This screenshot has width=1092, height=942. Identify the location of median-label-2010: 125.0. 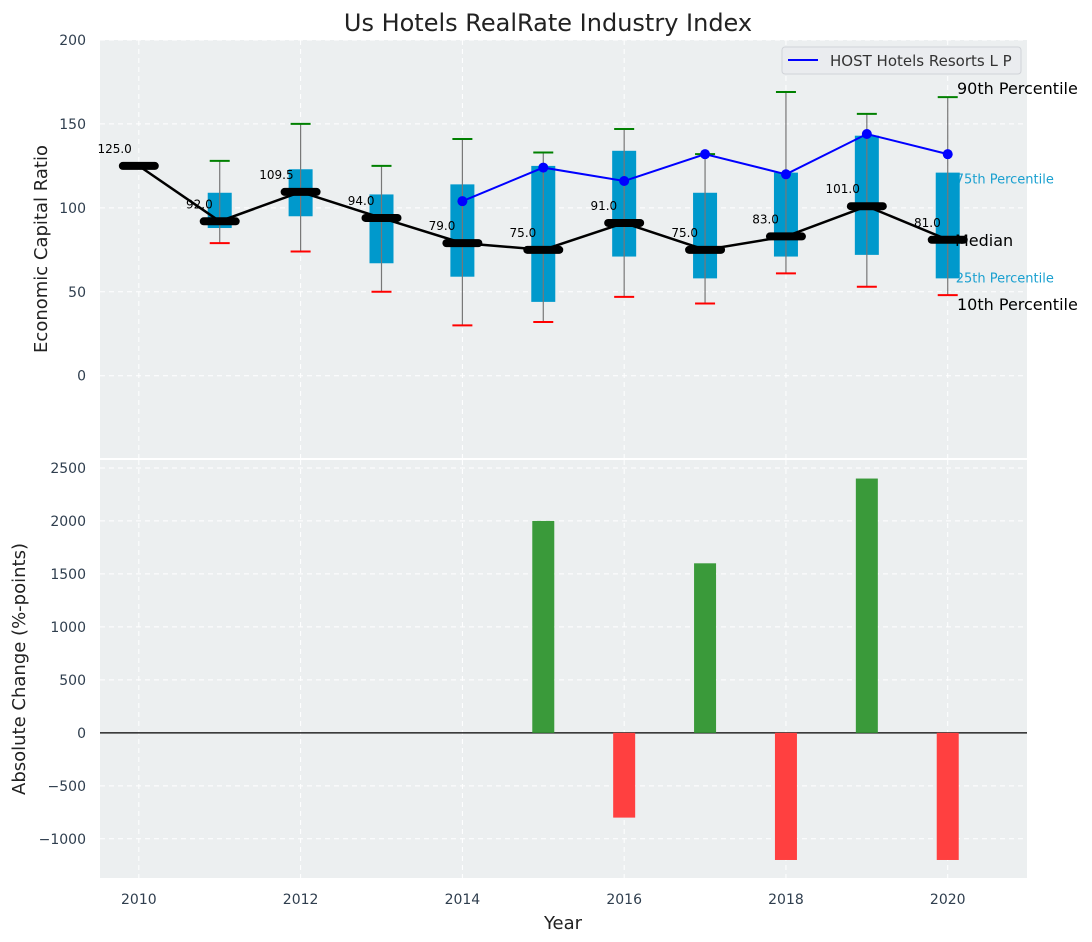
(114, 149).